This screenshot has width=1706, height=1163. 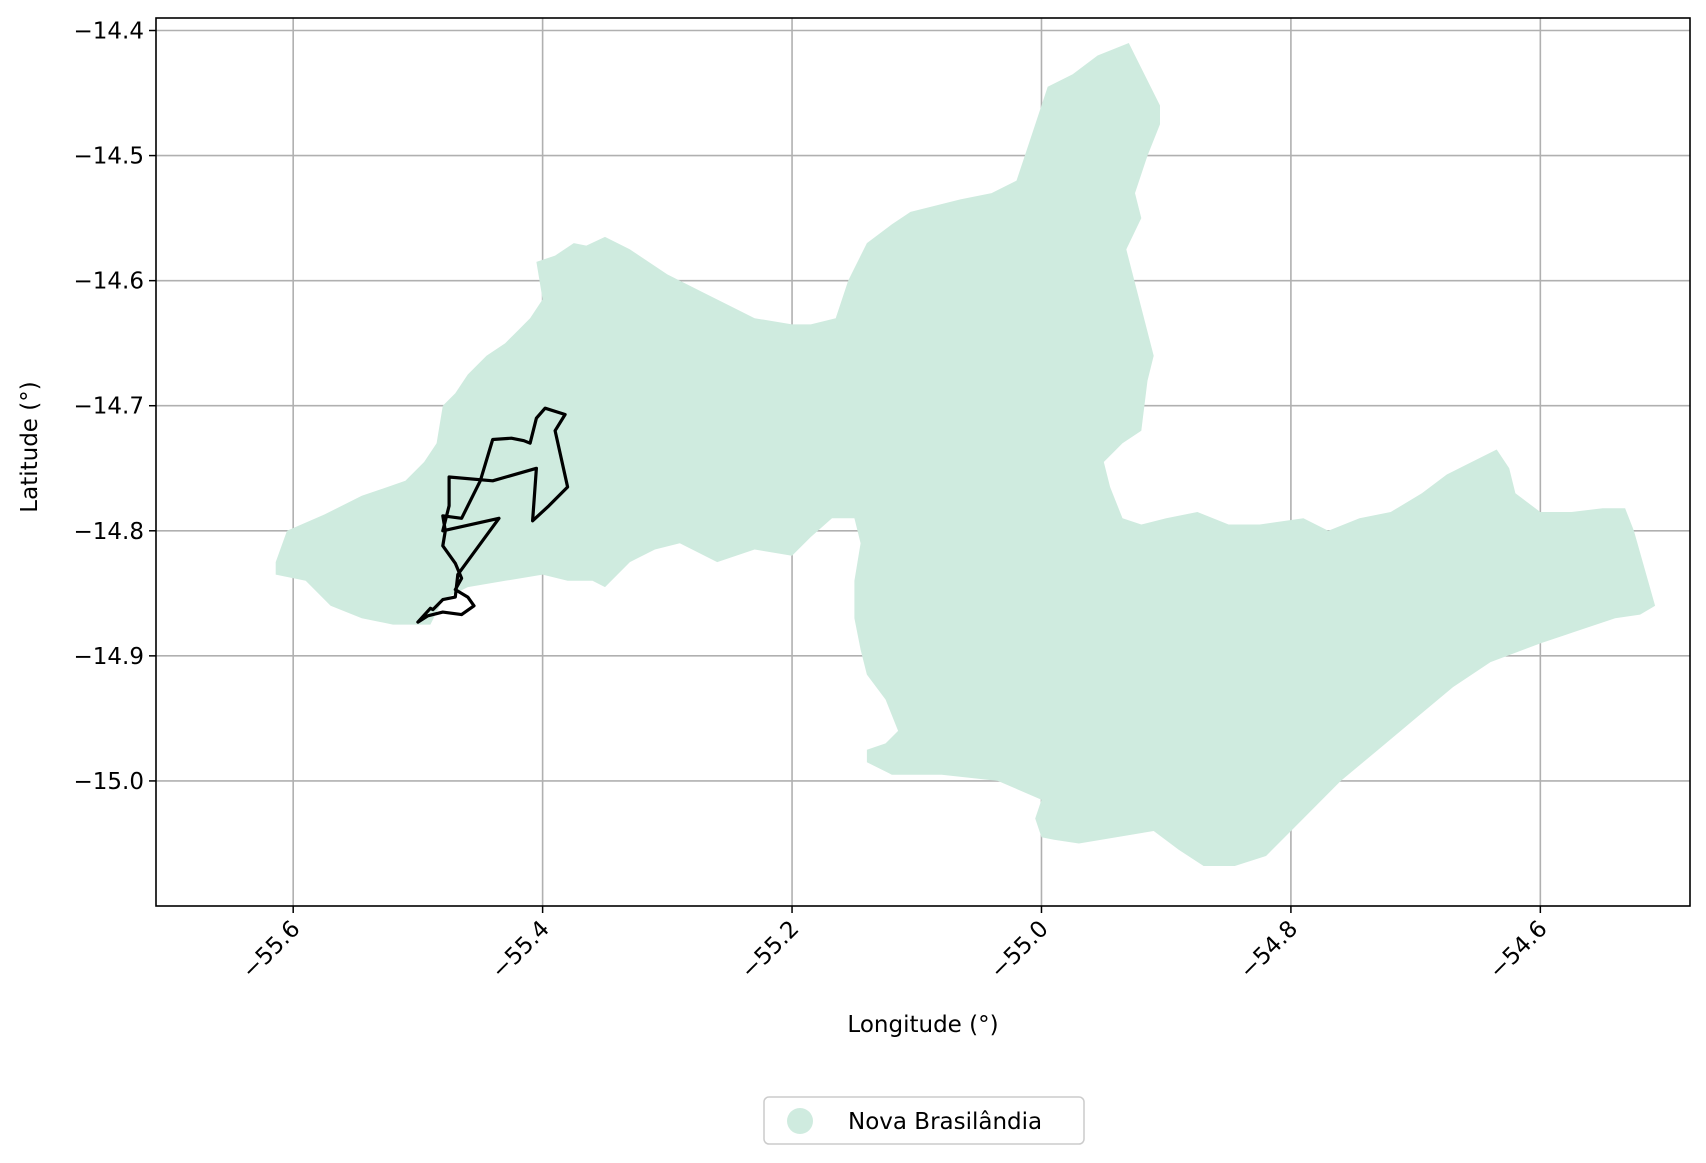 I want to click on legend-label-nova-brasilandia: Nova Brasilândia, so click(x=945, y=1122).